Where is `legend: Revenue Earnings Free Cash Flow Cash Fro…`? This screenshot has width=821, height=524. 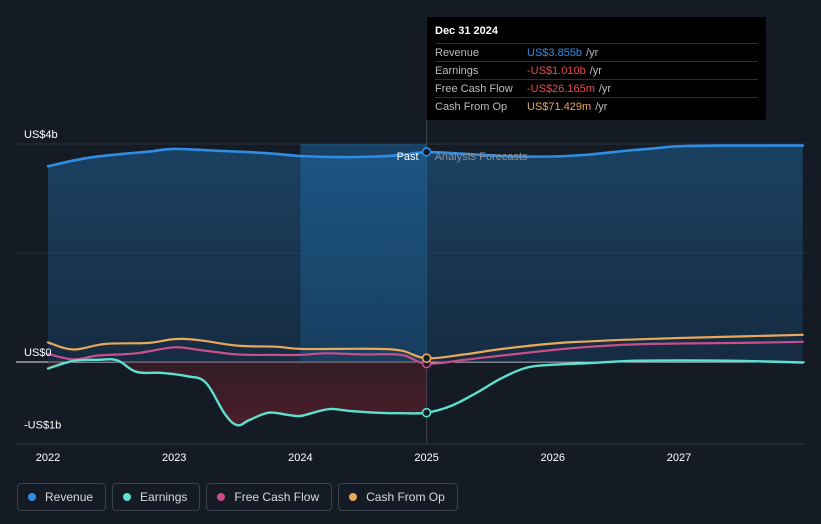
legend: Revenue Earnings Free Cash Flow Cash Fro… is located at coordinates (237, 497).